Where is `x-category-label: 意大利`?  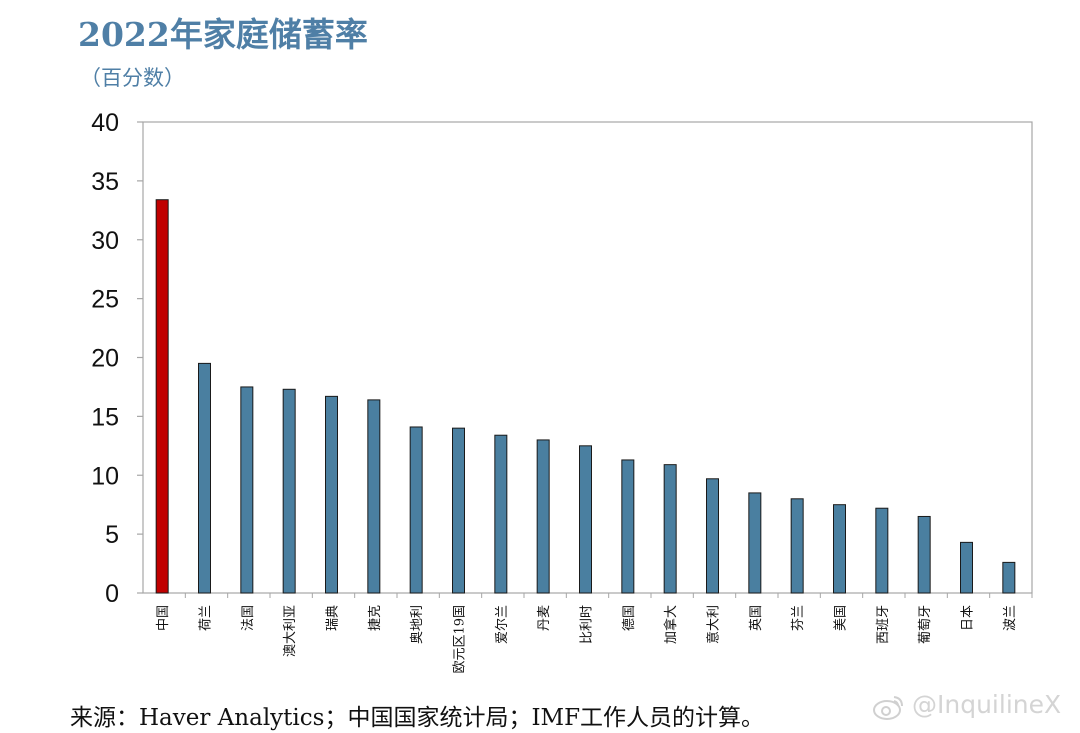 x-category-label: 意大利 is located at coordinates (714, 624).